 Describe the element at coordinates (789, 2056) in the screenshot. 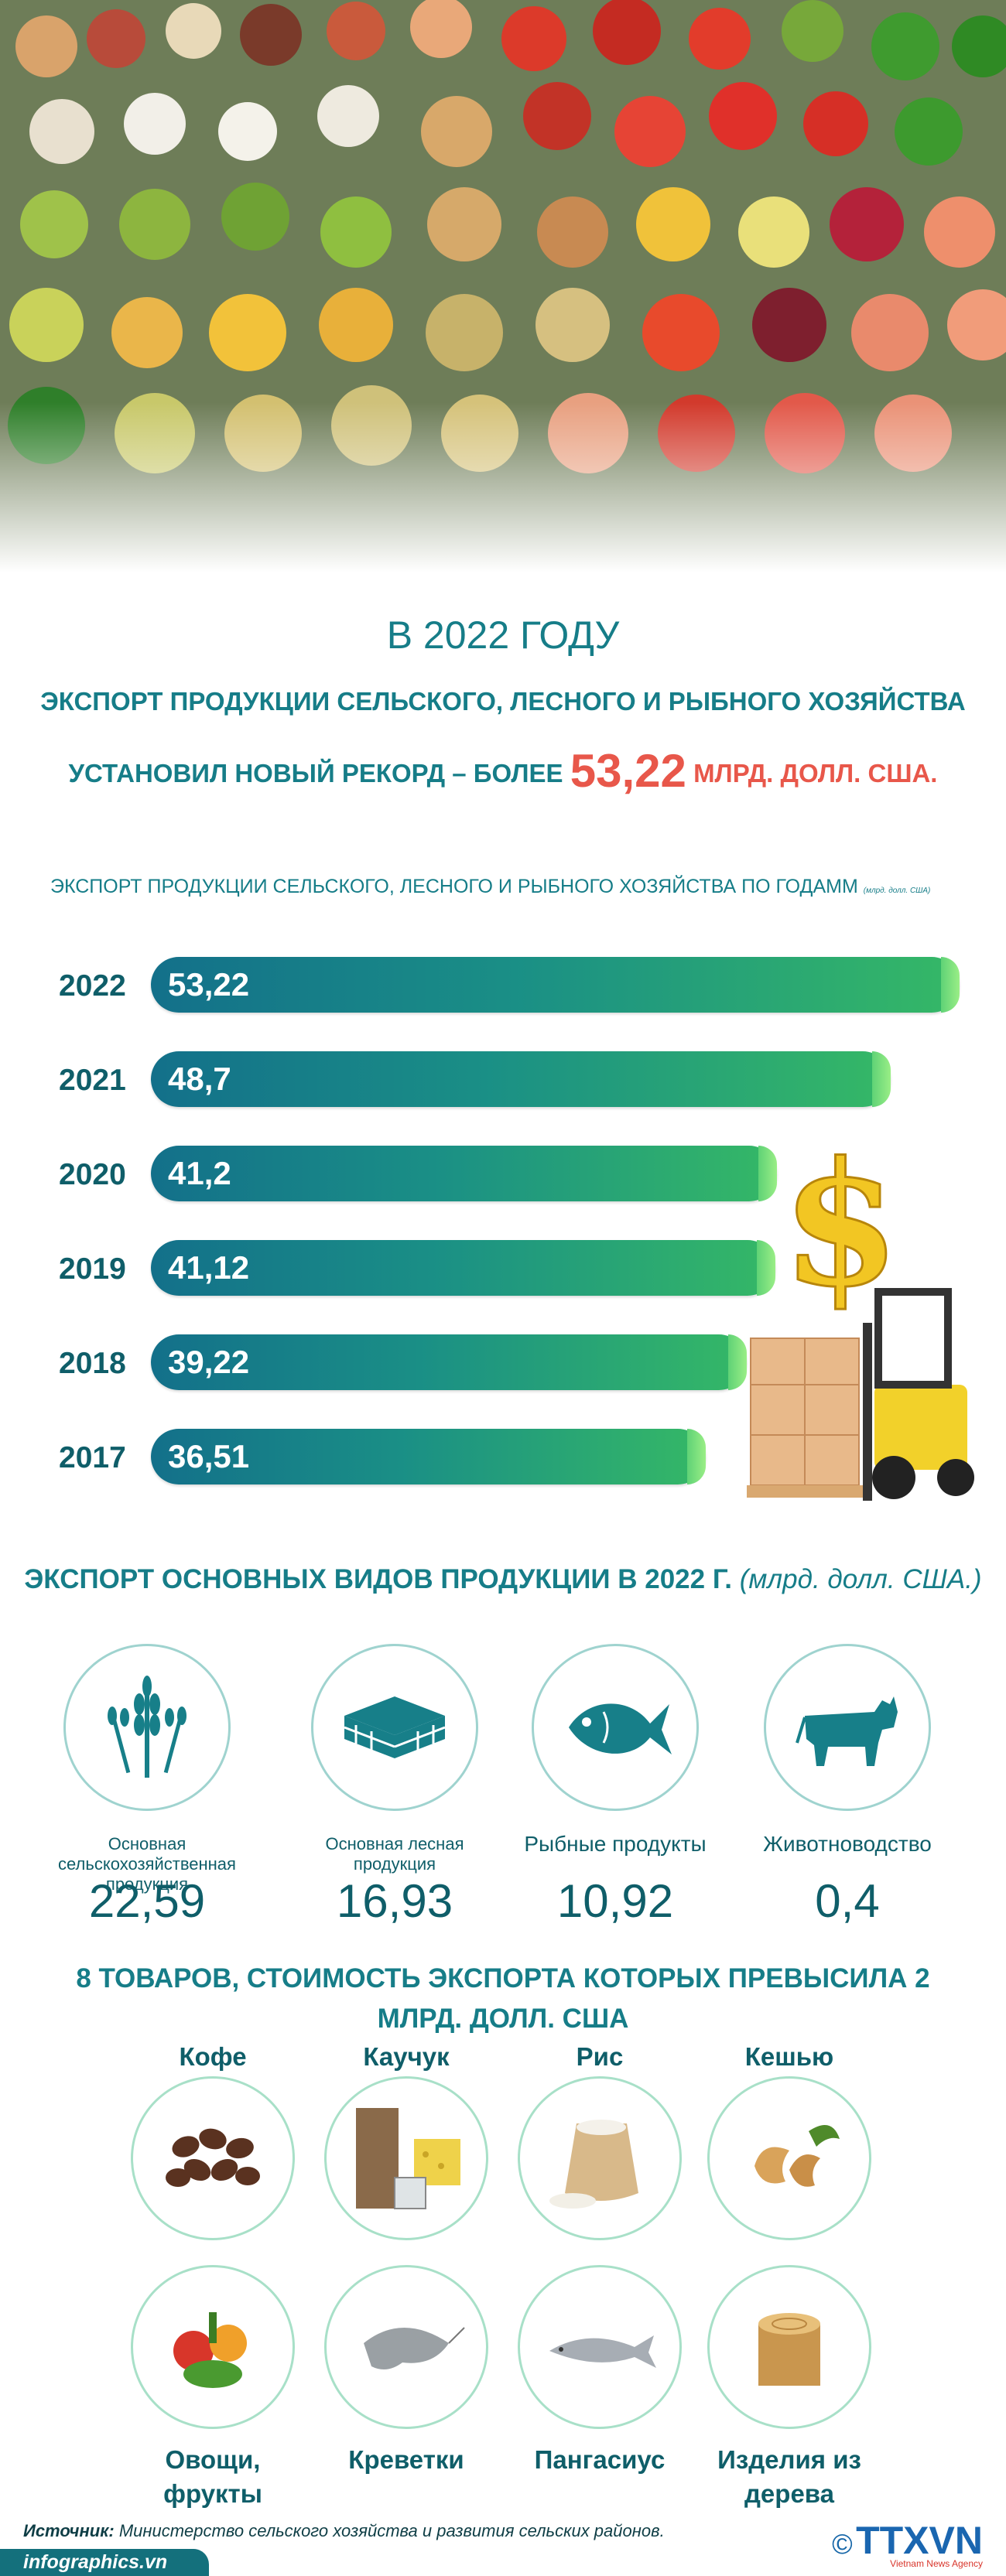

I see `good-name: Кешью` at that location.